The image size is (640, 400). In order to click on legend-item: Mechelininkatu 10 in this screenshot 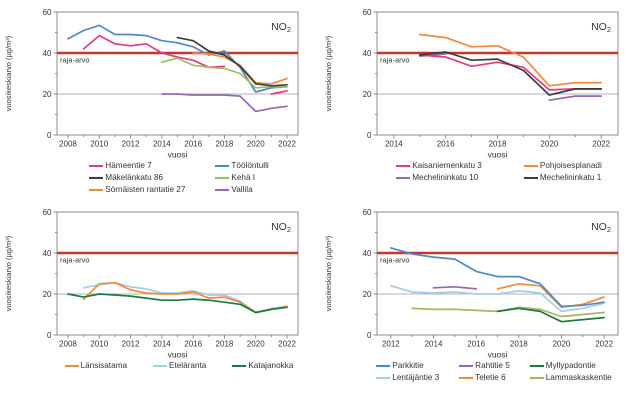, I will do `click(439, 178)`.